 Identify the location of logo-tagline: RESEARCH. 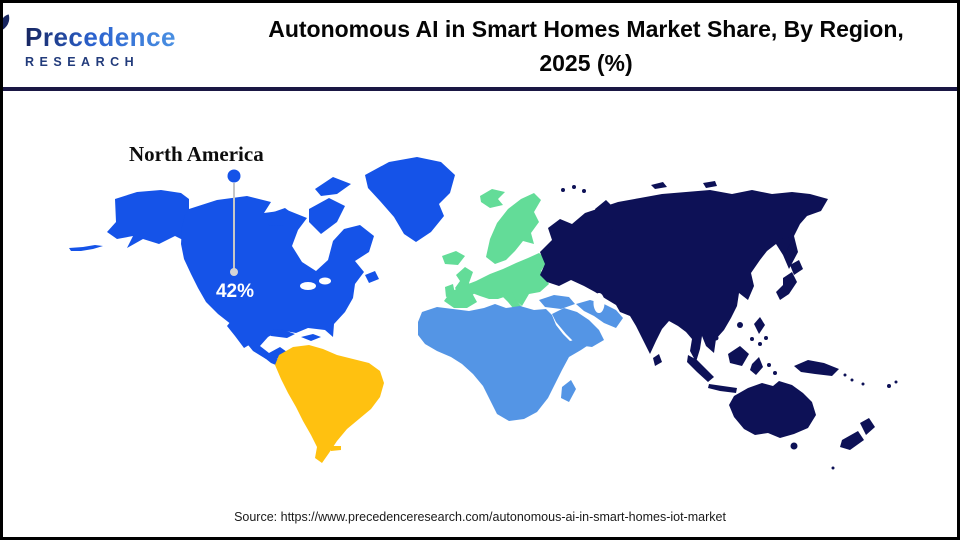
(82, 61).